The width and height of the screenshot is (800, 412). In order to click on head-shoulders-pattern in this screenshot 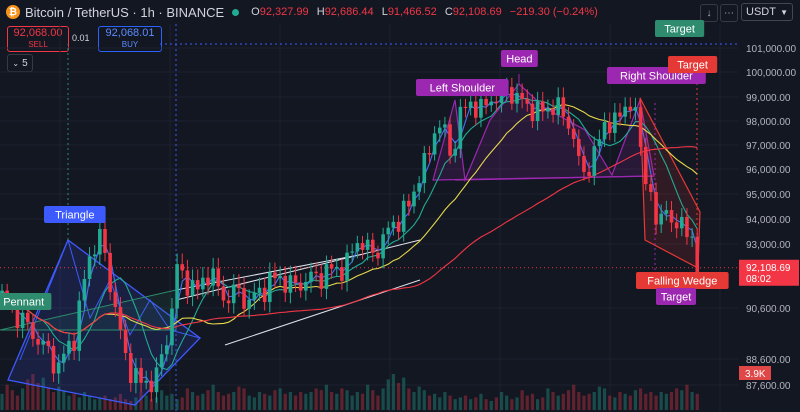, I will do `click(543, 133)`.